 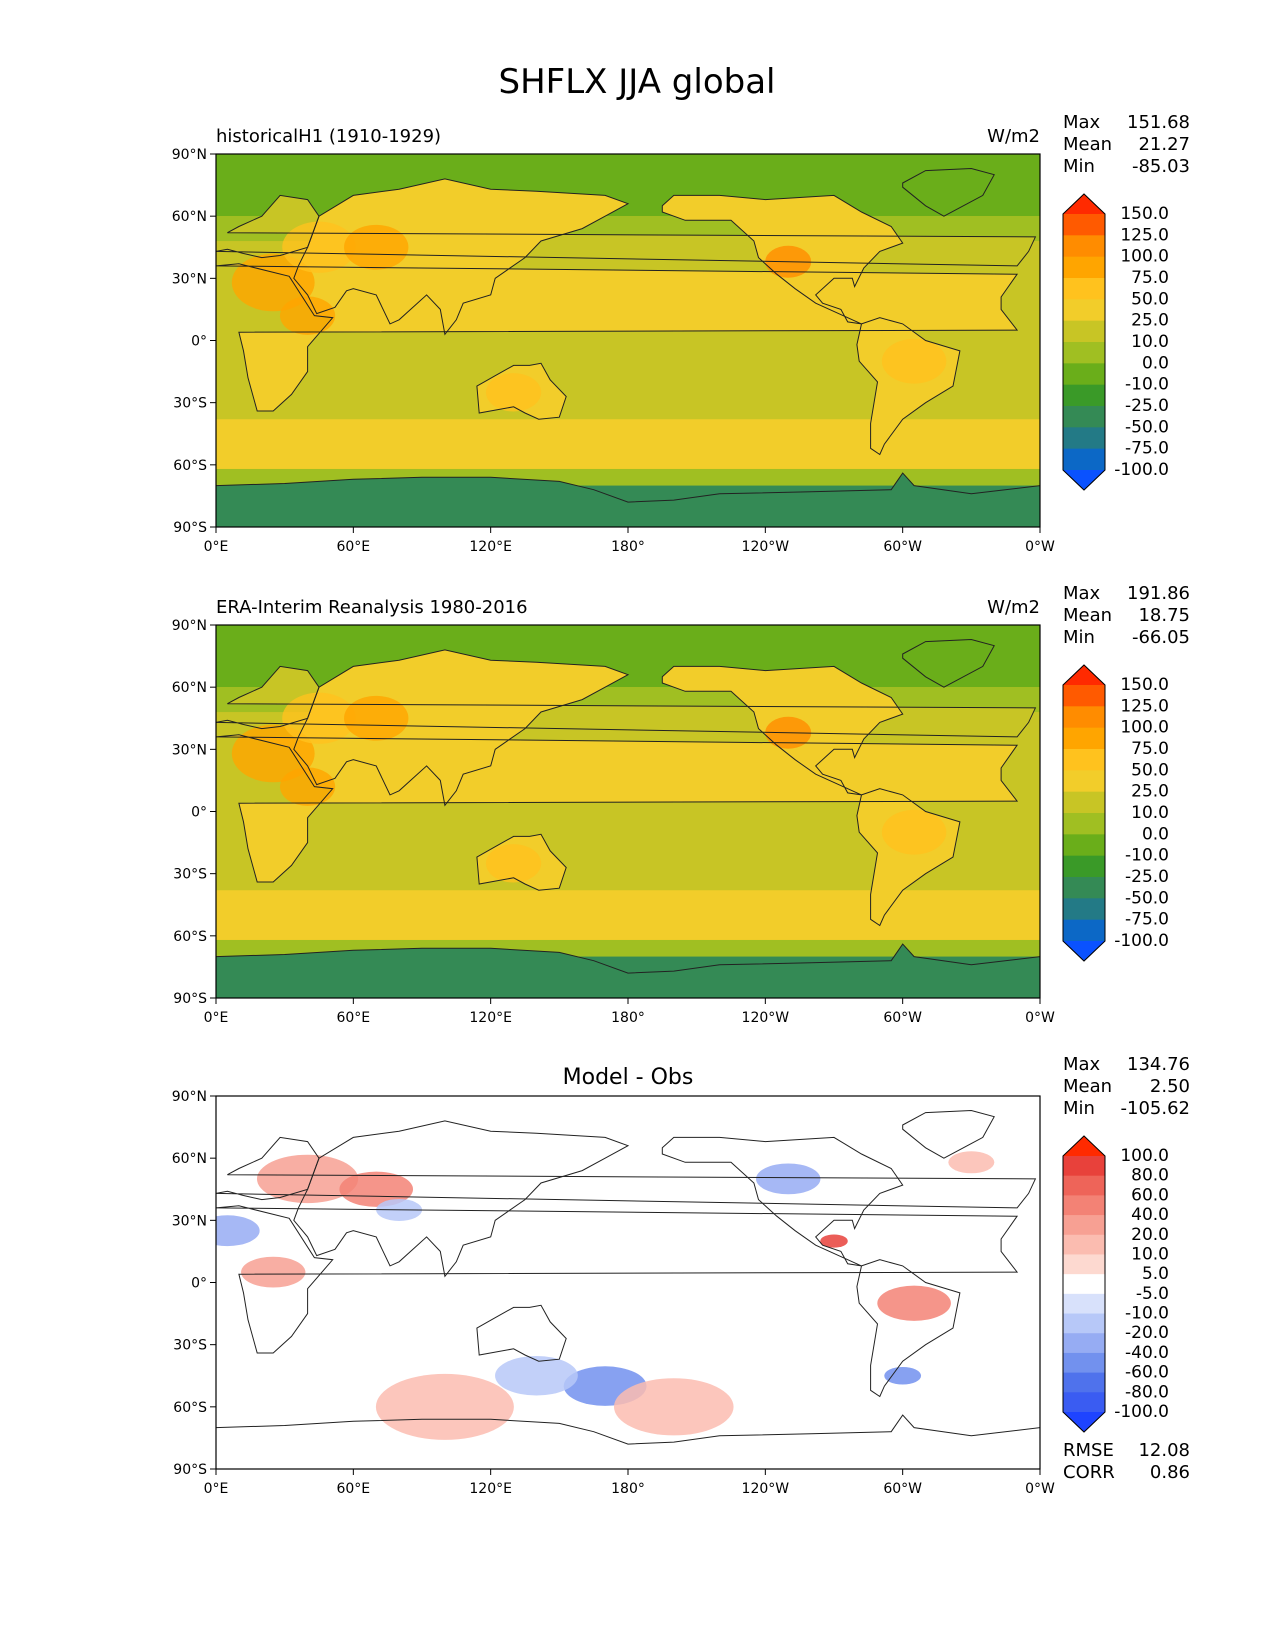 I want to click on coastline-europe, so click(x=626, y=1172).